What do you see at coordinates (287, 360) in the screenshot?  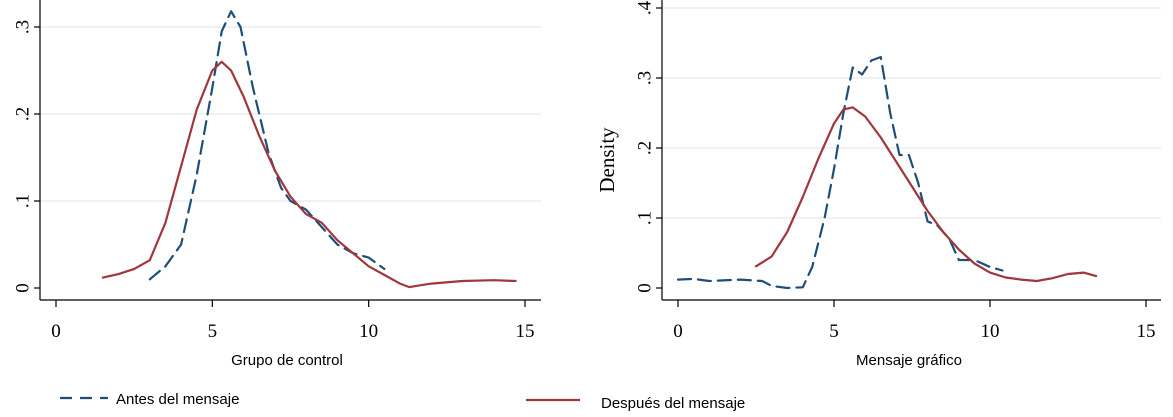 I see `x-axis-label: Grupo de control` at bounding box center [287, 360].